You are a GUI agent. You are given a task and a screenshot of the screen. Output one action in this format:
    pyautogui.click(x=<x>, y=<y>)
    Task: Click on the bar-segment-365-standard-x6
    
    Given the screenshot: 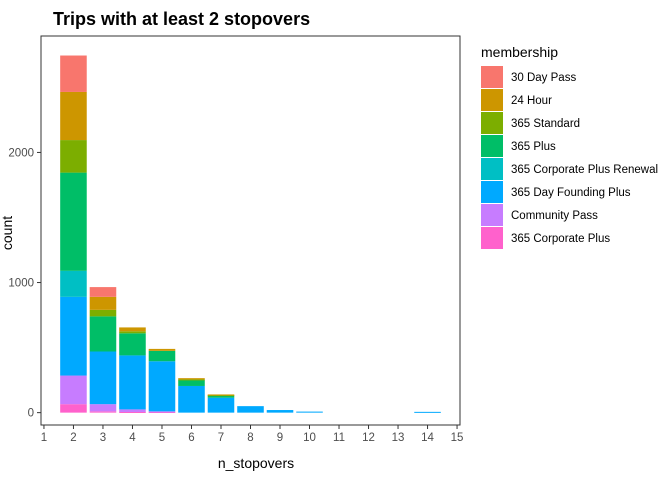 What is the action you would take?
    pyautogui.click(x=191, y=380)
    